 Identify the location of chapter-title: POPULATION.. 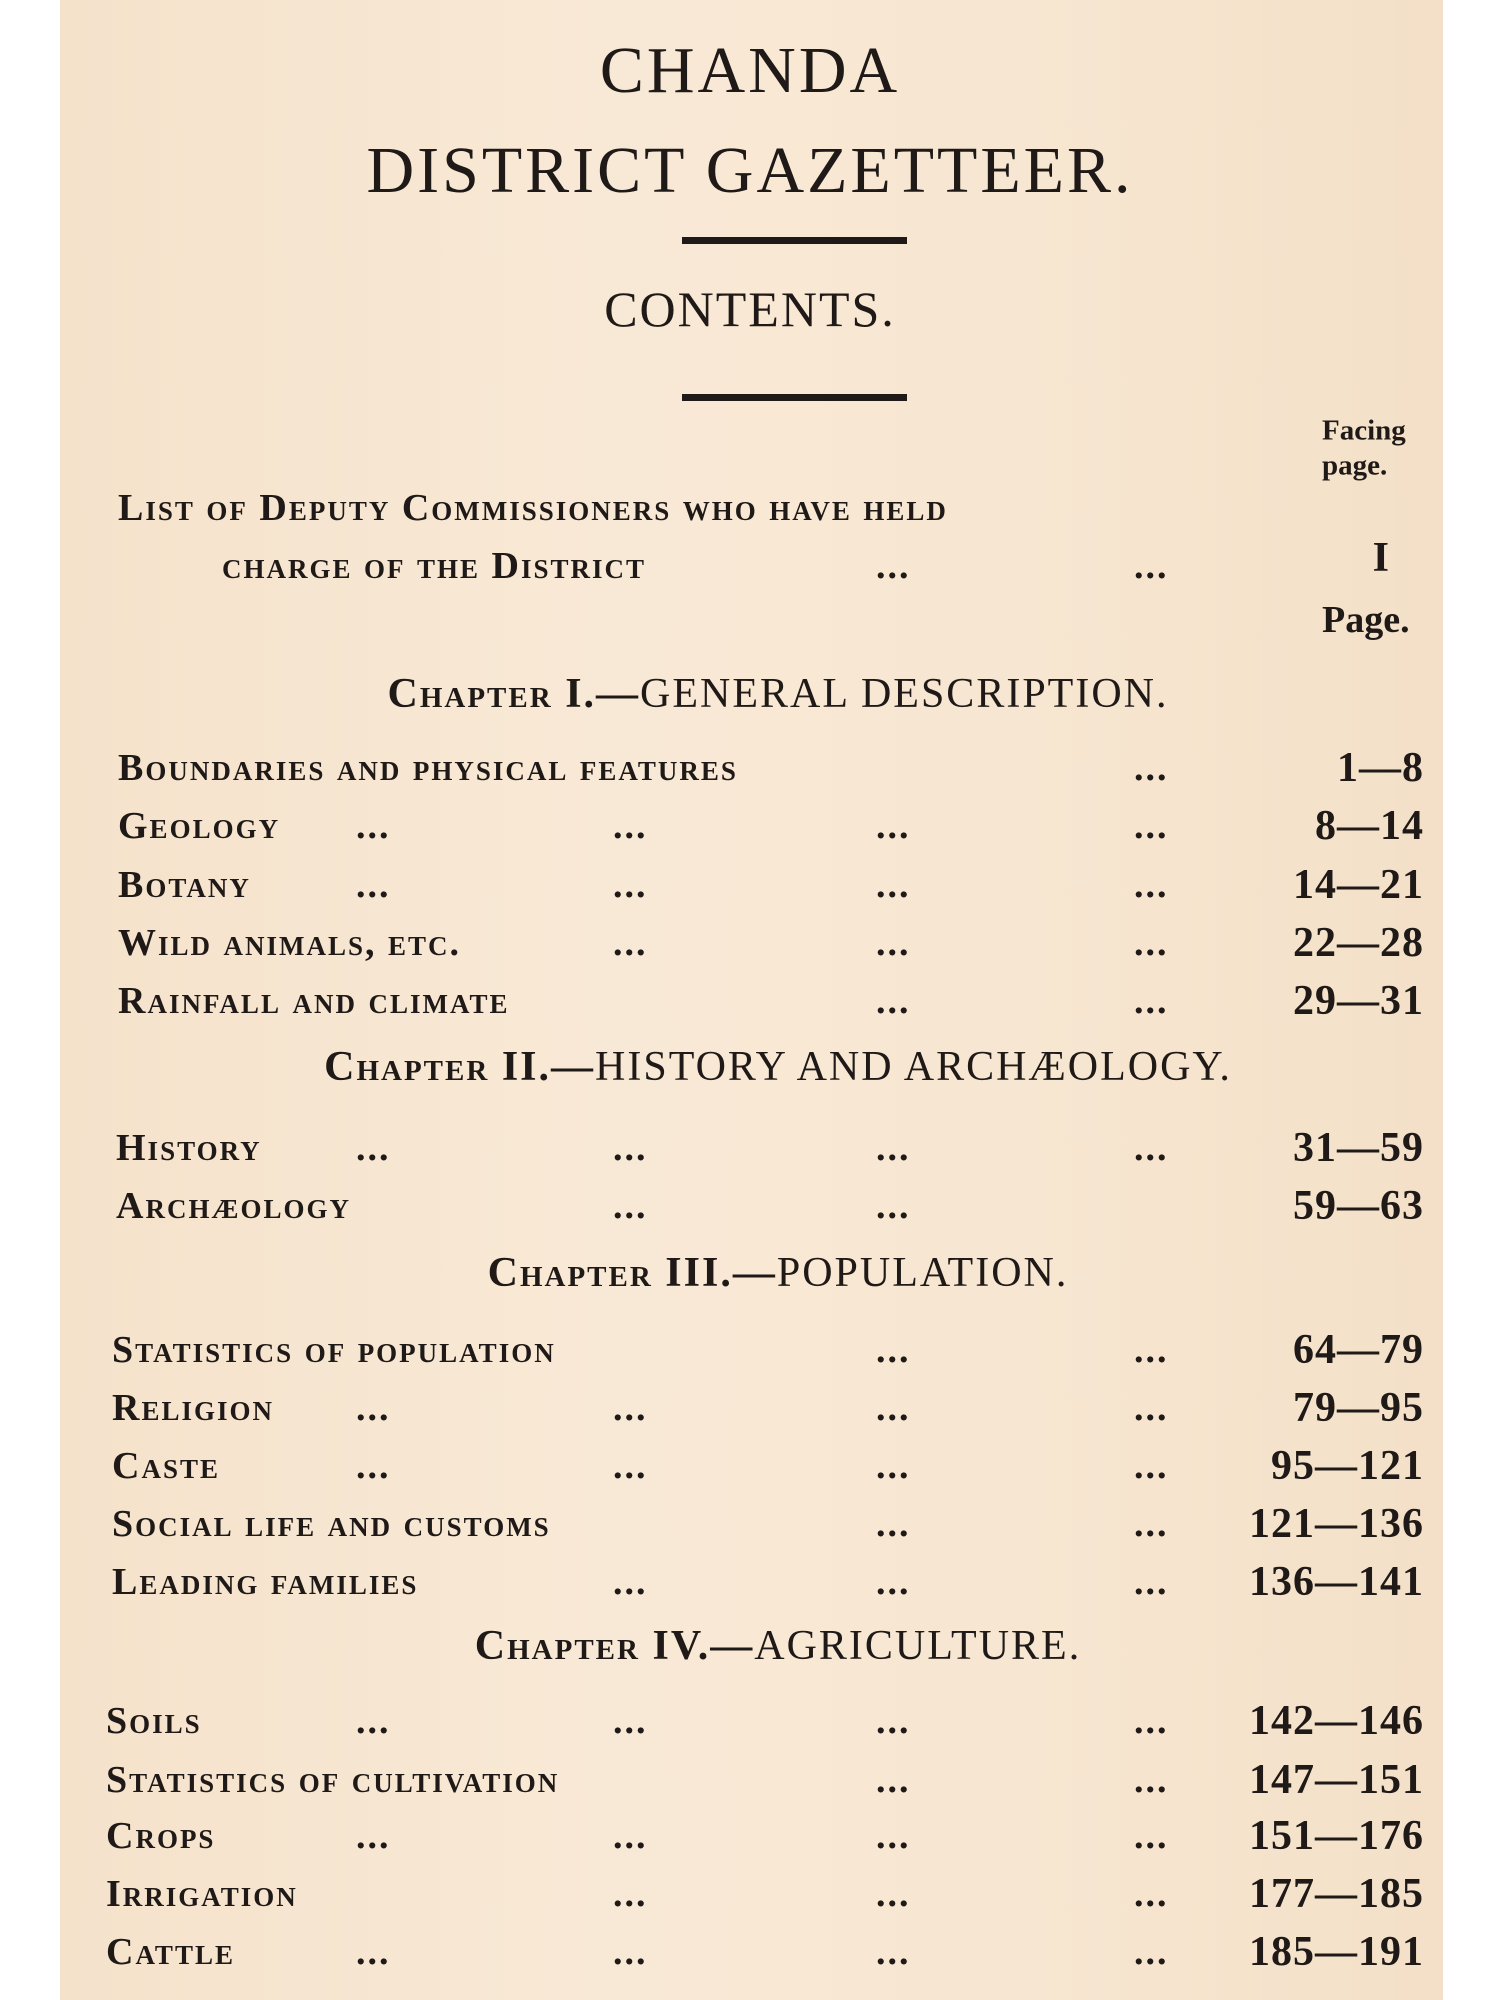
(922, 1273).